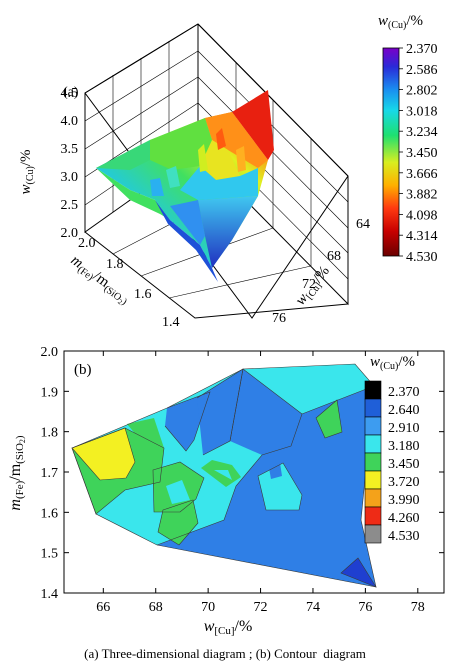 The width and height of the screenshot is (450, 669). What do you see at coordinates (422, 195) in the screenshot?
I see `colorbar-tick-label: 3.882` at bounding box center [422, 195].